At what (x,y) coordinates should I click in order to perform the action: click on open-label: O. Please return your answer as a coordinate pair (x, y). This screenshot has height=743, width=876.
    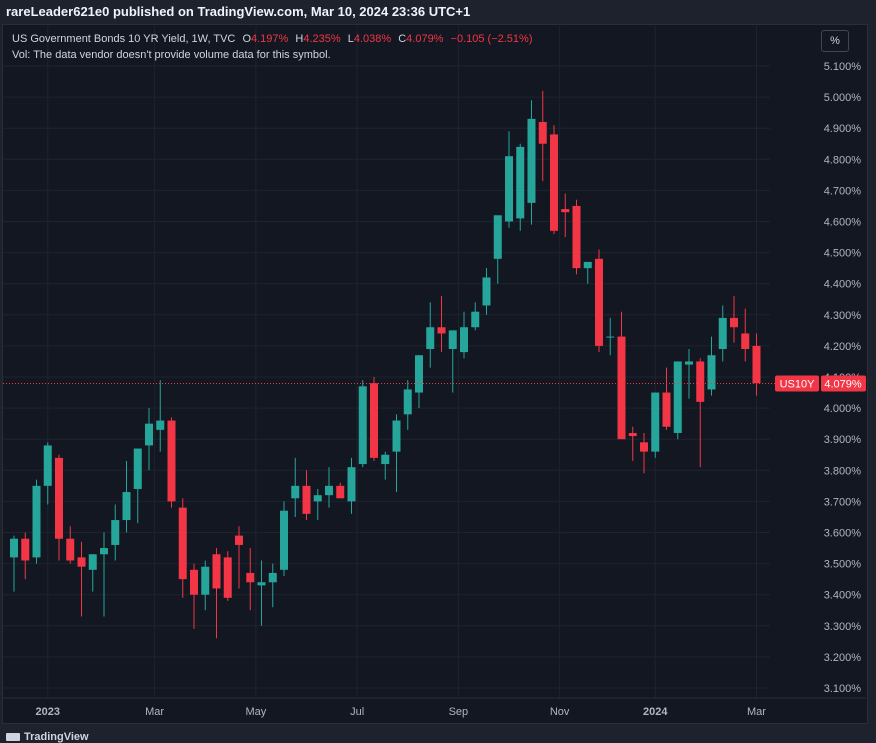
    Looking at the image, I should click on (246, 39).